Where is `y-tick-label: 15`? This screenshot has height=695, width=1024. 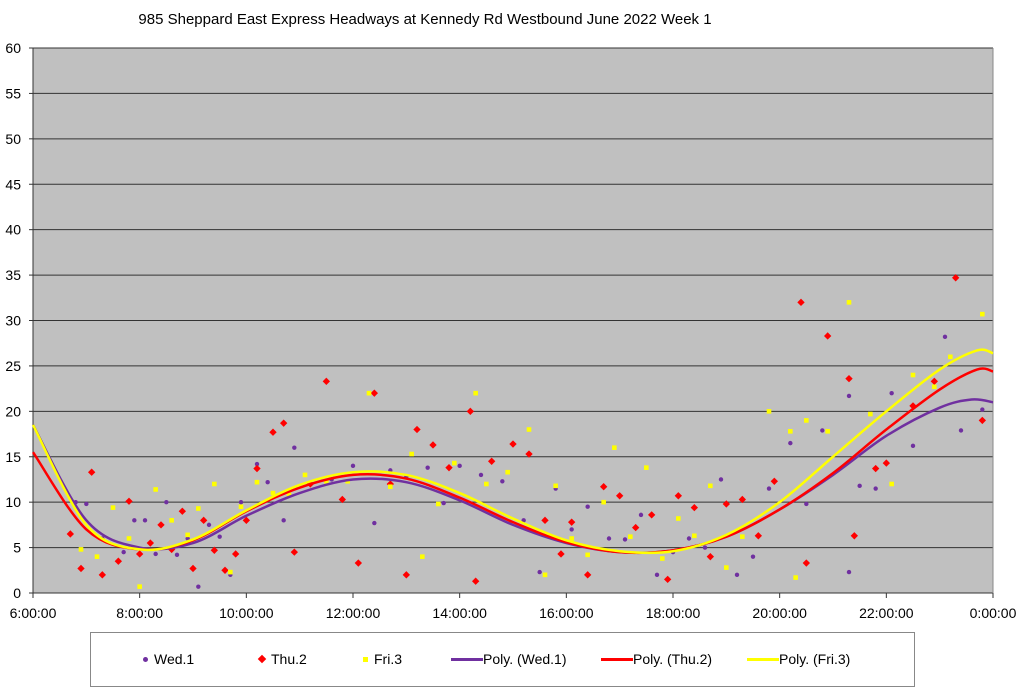
y-tick-label: 15 is located at coordinates (13, 457).